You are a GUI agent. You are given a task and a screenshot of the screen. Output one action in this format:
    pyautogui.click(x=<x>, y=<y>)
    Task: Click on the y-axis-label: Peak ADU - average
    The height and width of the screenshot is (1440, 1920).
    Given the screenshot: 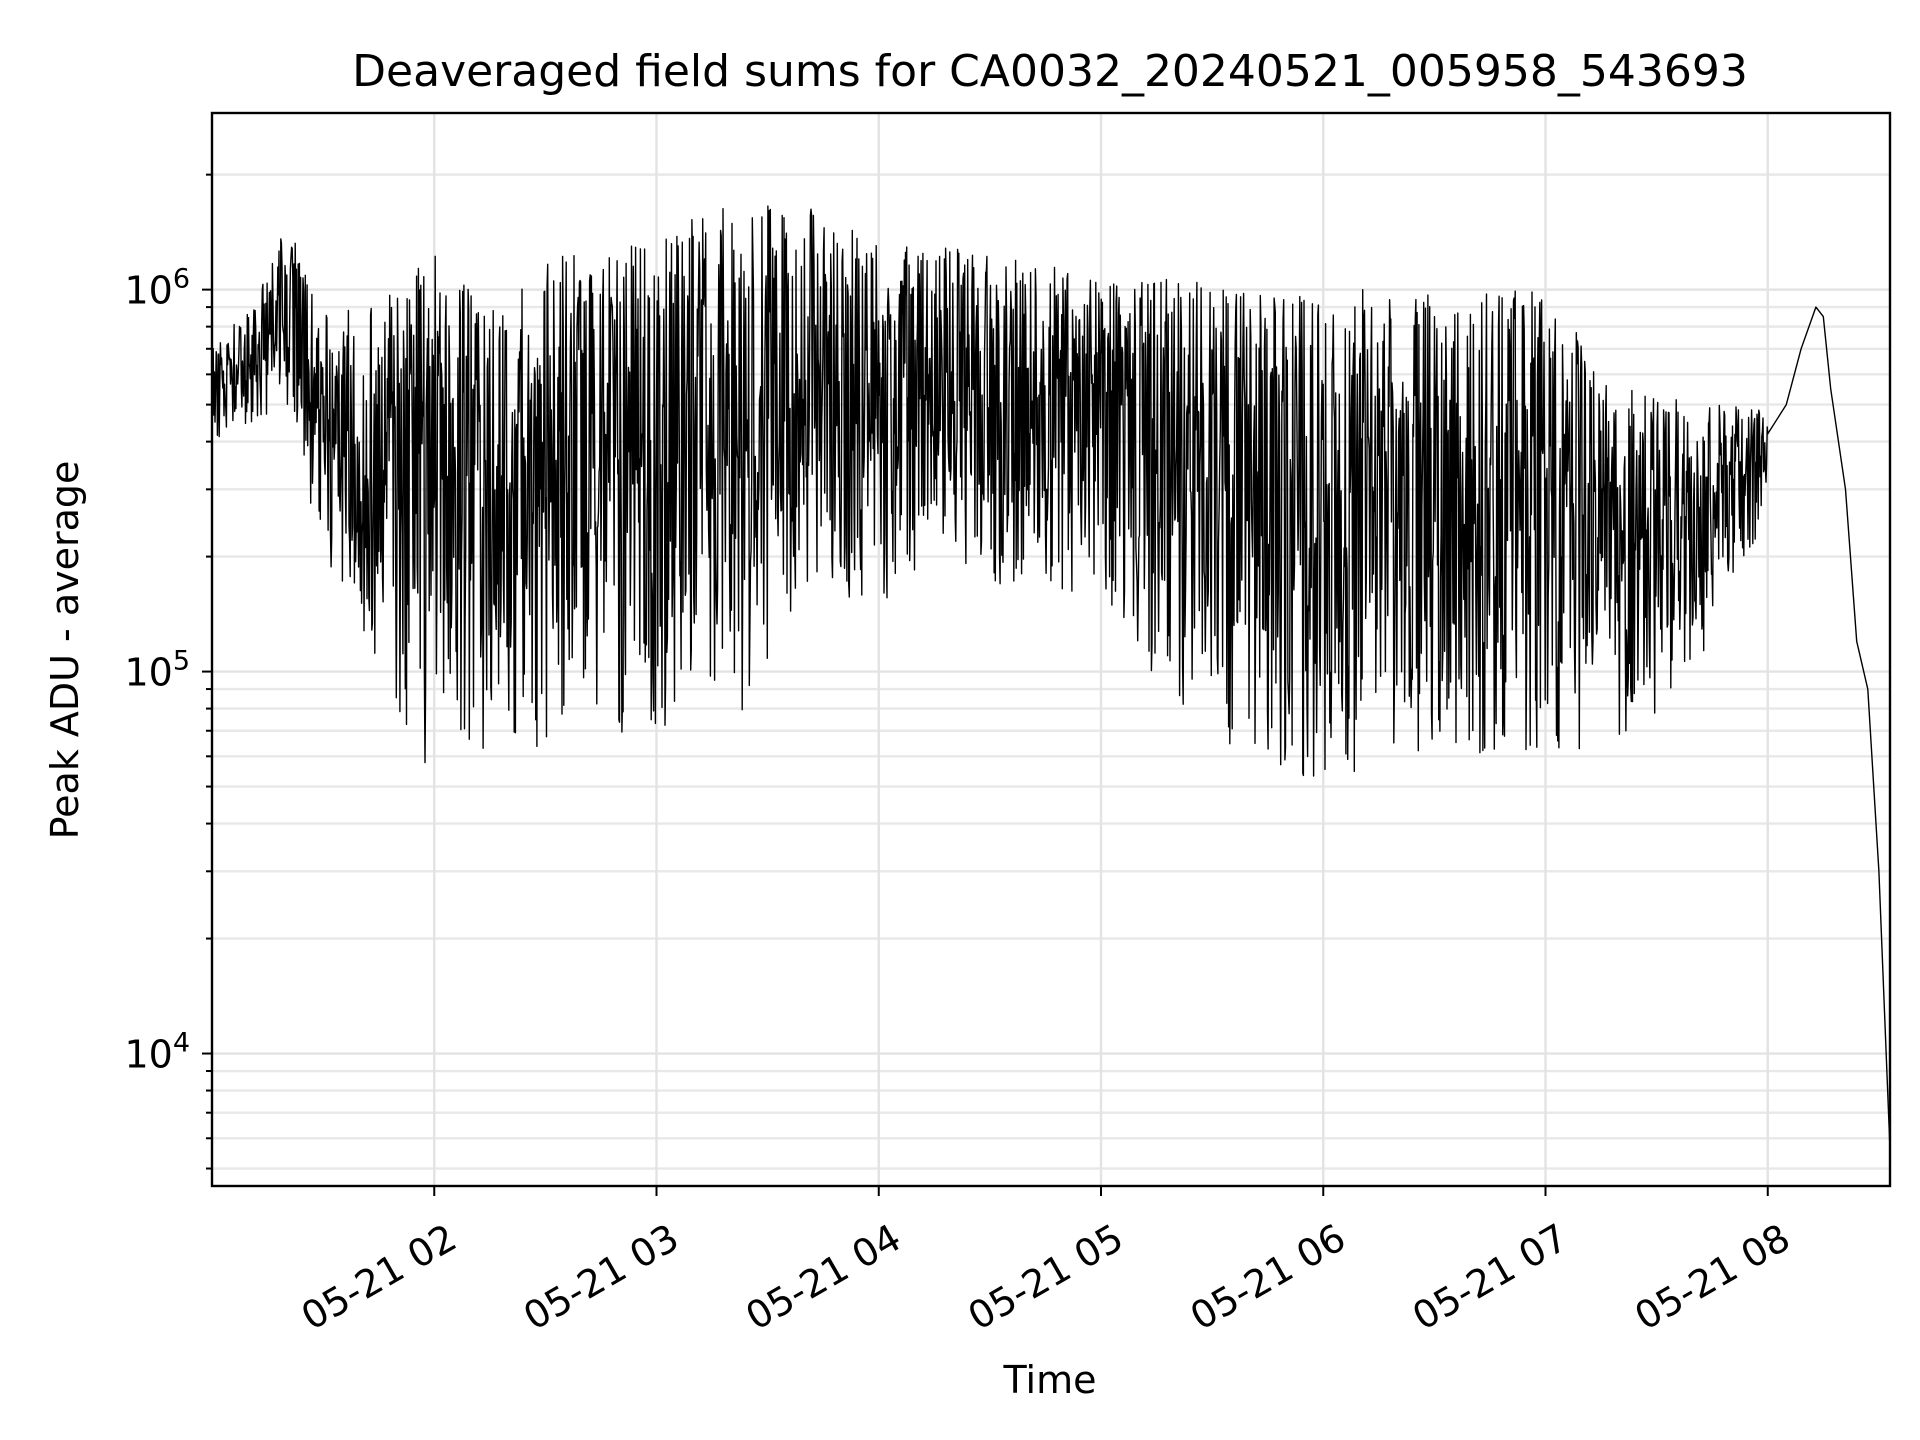 What is the action you would take?
    pyautogui.click(x=65, y=650)
    